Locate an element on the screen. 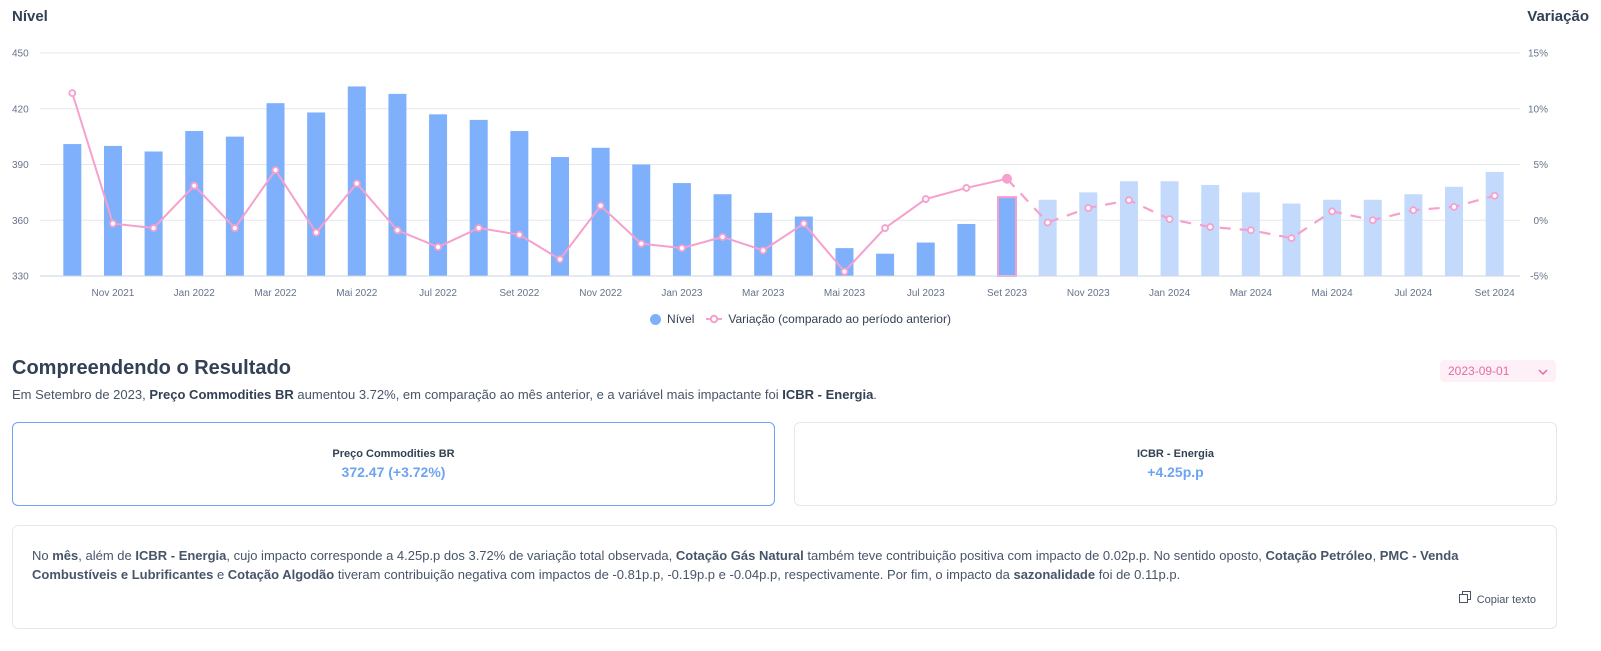  y-left-tick-label: 360 is located at coordinates (20, 221).